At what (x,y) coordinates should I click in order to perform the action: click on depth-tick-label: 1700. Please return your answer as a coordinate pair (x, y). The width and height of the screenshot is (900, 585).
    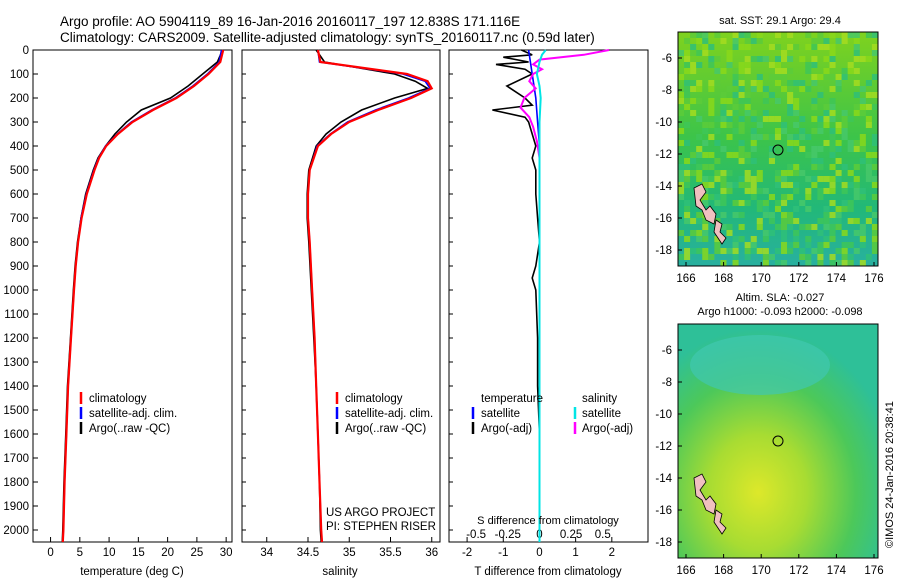
    Looking at the image, I should click on (16, 459).